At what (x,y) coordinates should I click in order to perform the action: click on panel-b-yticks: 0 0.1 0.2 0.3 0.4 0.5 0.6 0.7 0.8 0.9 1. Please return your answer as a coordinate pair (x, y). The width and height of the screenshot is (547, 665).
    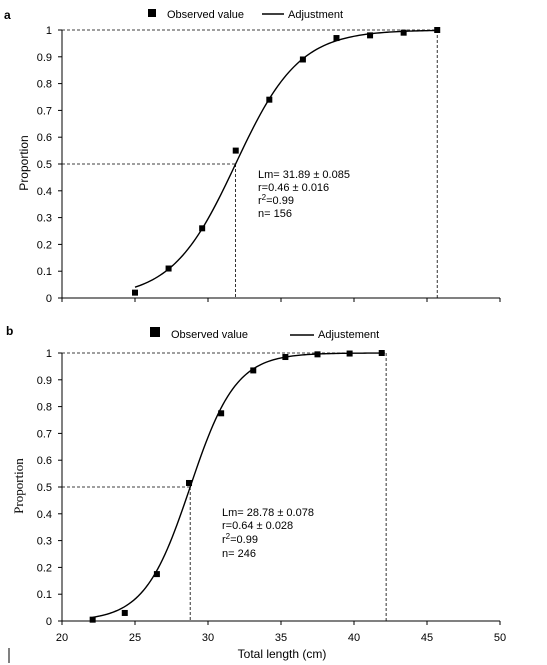
    Looking at the image, I should click on (49, 488).